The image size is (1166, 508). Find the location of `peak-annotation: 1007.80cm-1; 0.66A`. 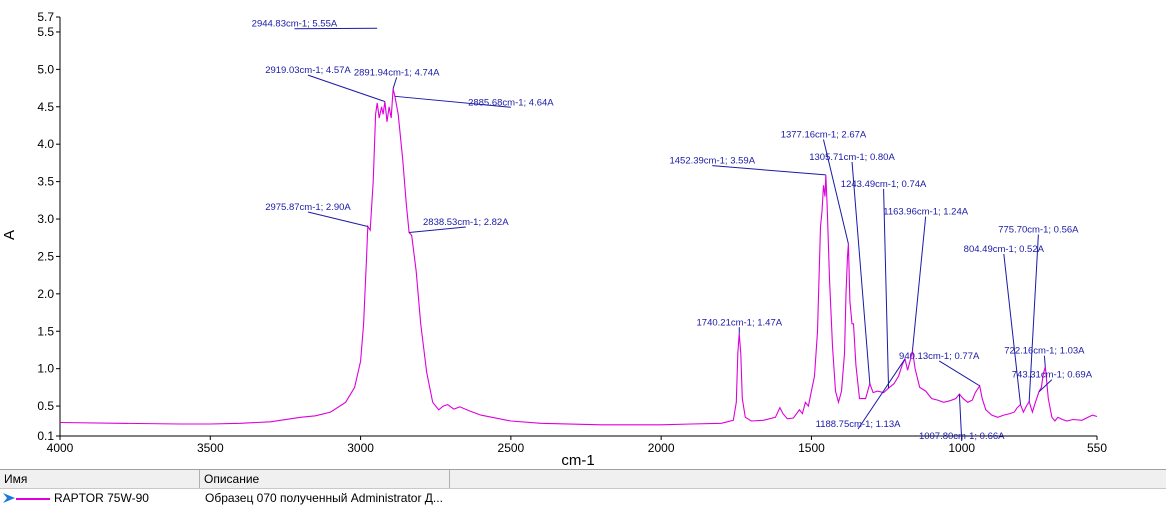

peak-annotation: 1007.80cm-1; 0.66A is located at coordinates (962, 418).